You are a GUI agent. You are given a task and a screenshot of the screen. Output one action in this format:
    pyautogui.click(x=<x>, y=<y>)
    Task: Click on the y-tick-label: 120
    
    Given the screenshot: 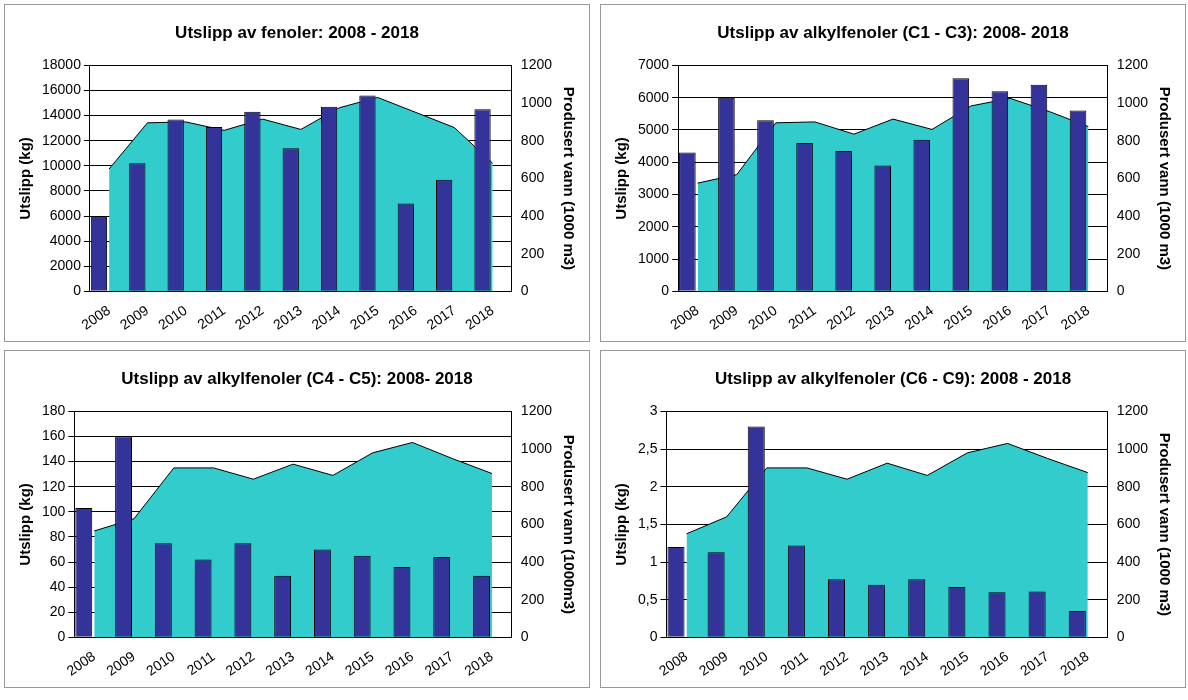 What is the action you would take?
    pyautogui.click(x=54, y=485)
    